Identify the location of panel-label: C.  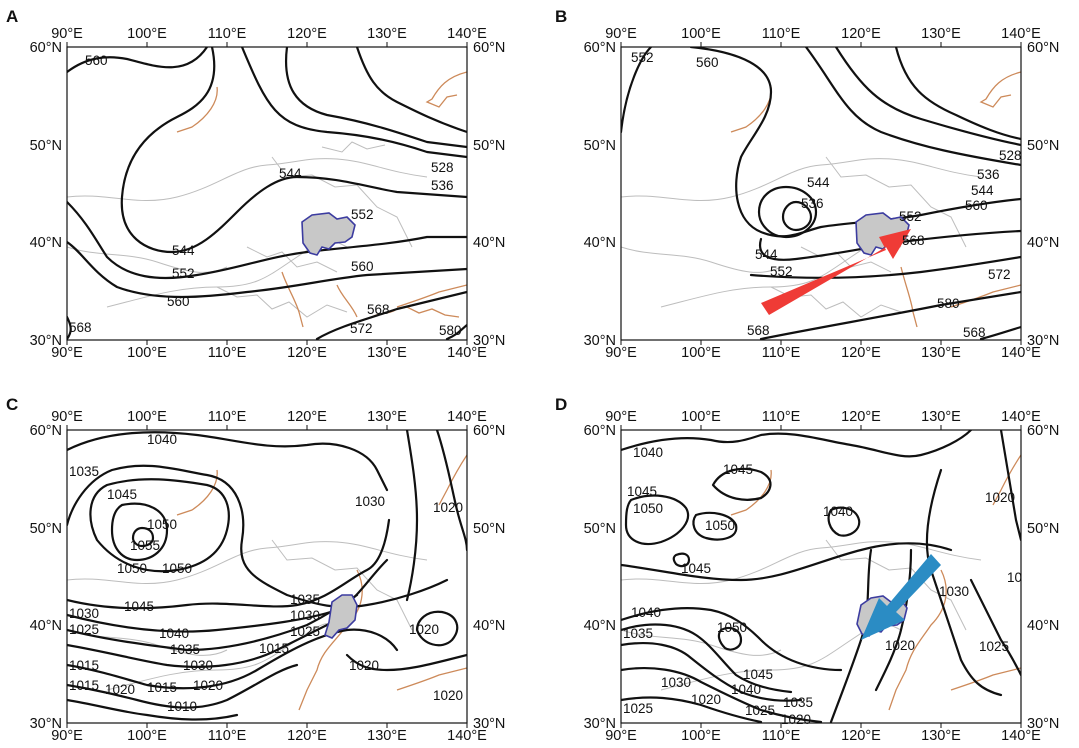
(12, 404).